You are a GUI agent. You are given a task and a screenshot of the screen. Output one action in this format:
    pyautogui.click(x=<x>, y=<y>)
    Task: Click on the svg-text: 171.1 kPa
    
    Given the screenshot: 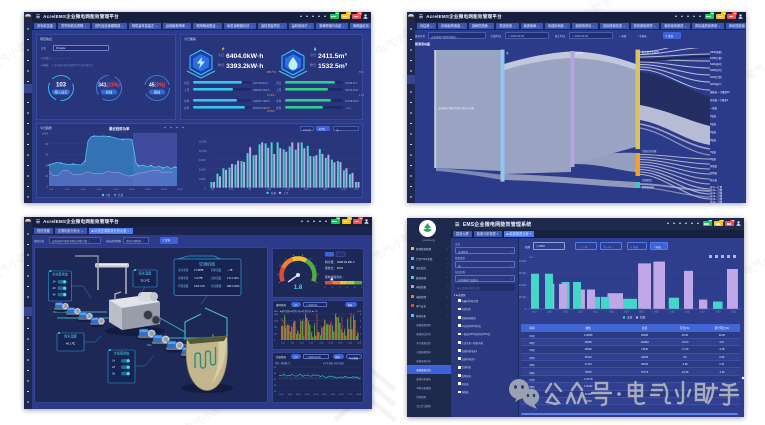 What is the action you would take?
    pyautogui.click(x=233, y=278)
    